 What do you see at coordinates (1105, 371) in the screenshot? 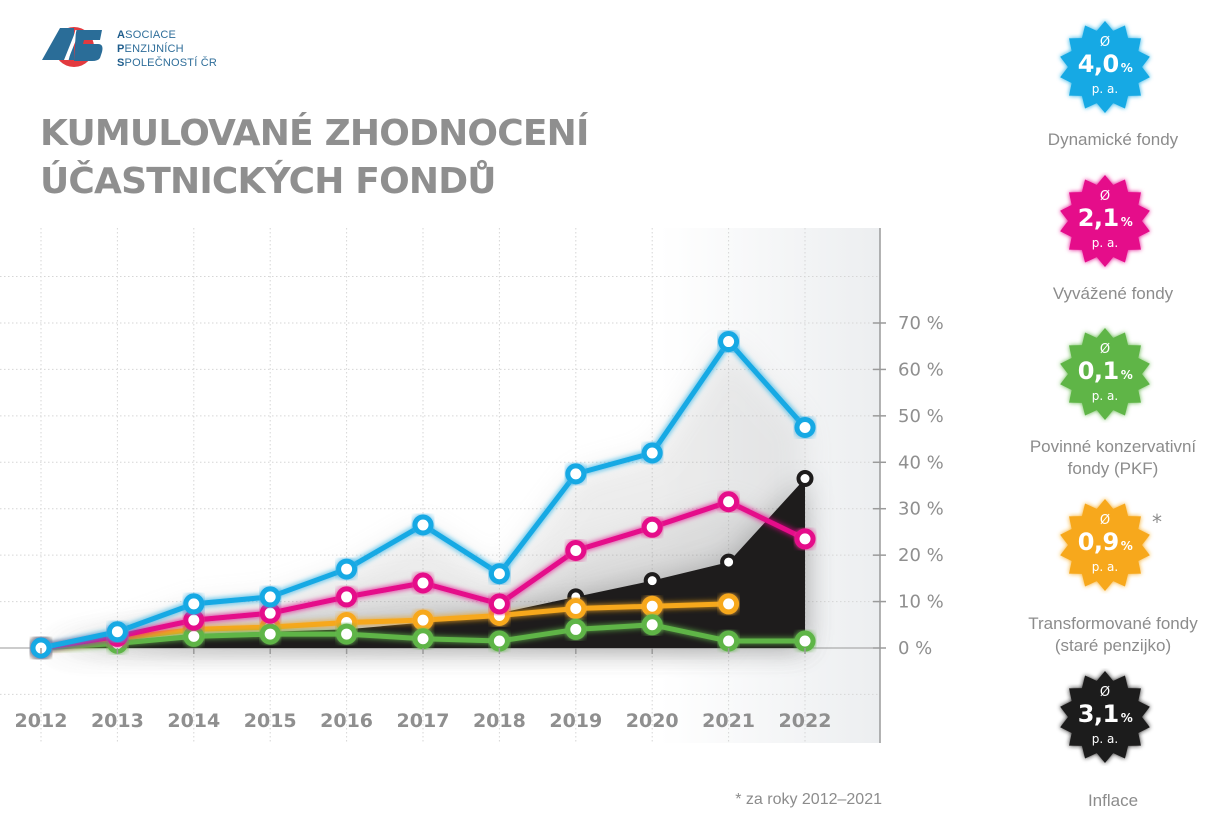
I see `average-value: 0,1%` at bounding box center [1105, 371].